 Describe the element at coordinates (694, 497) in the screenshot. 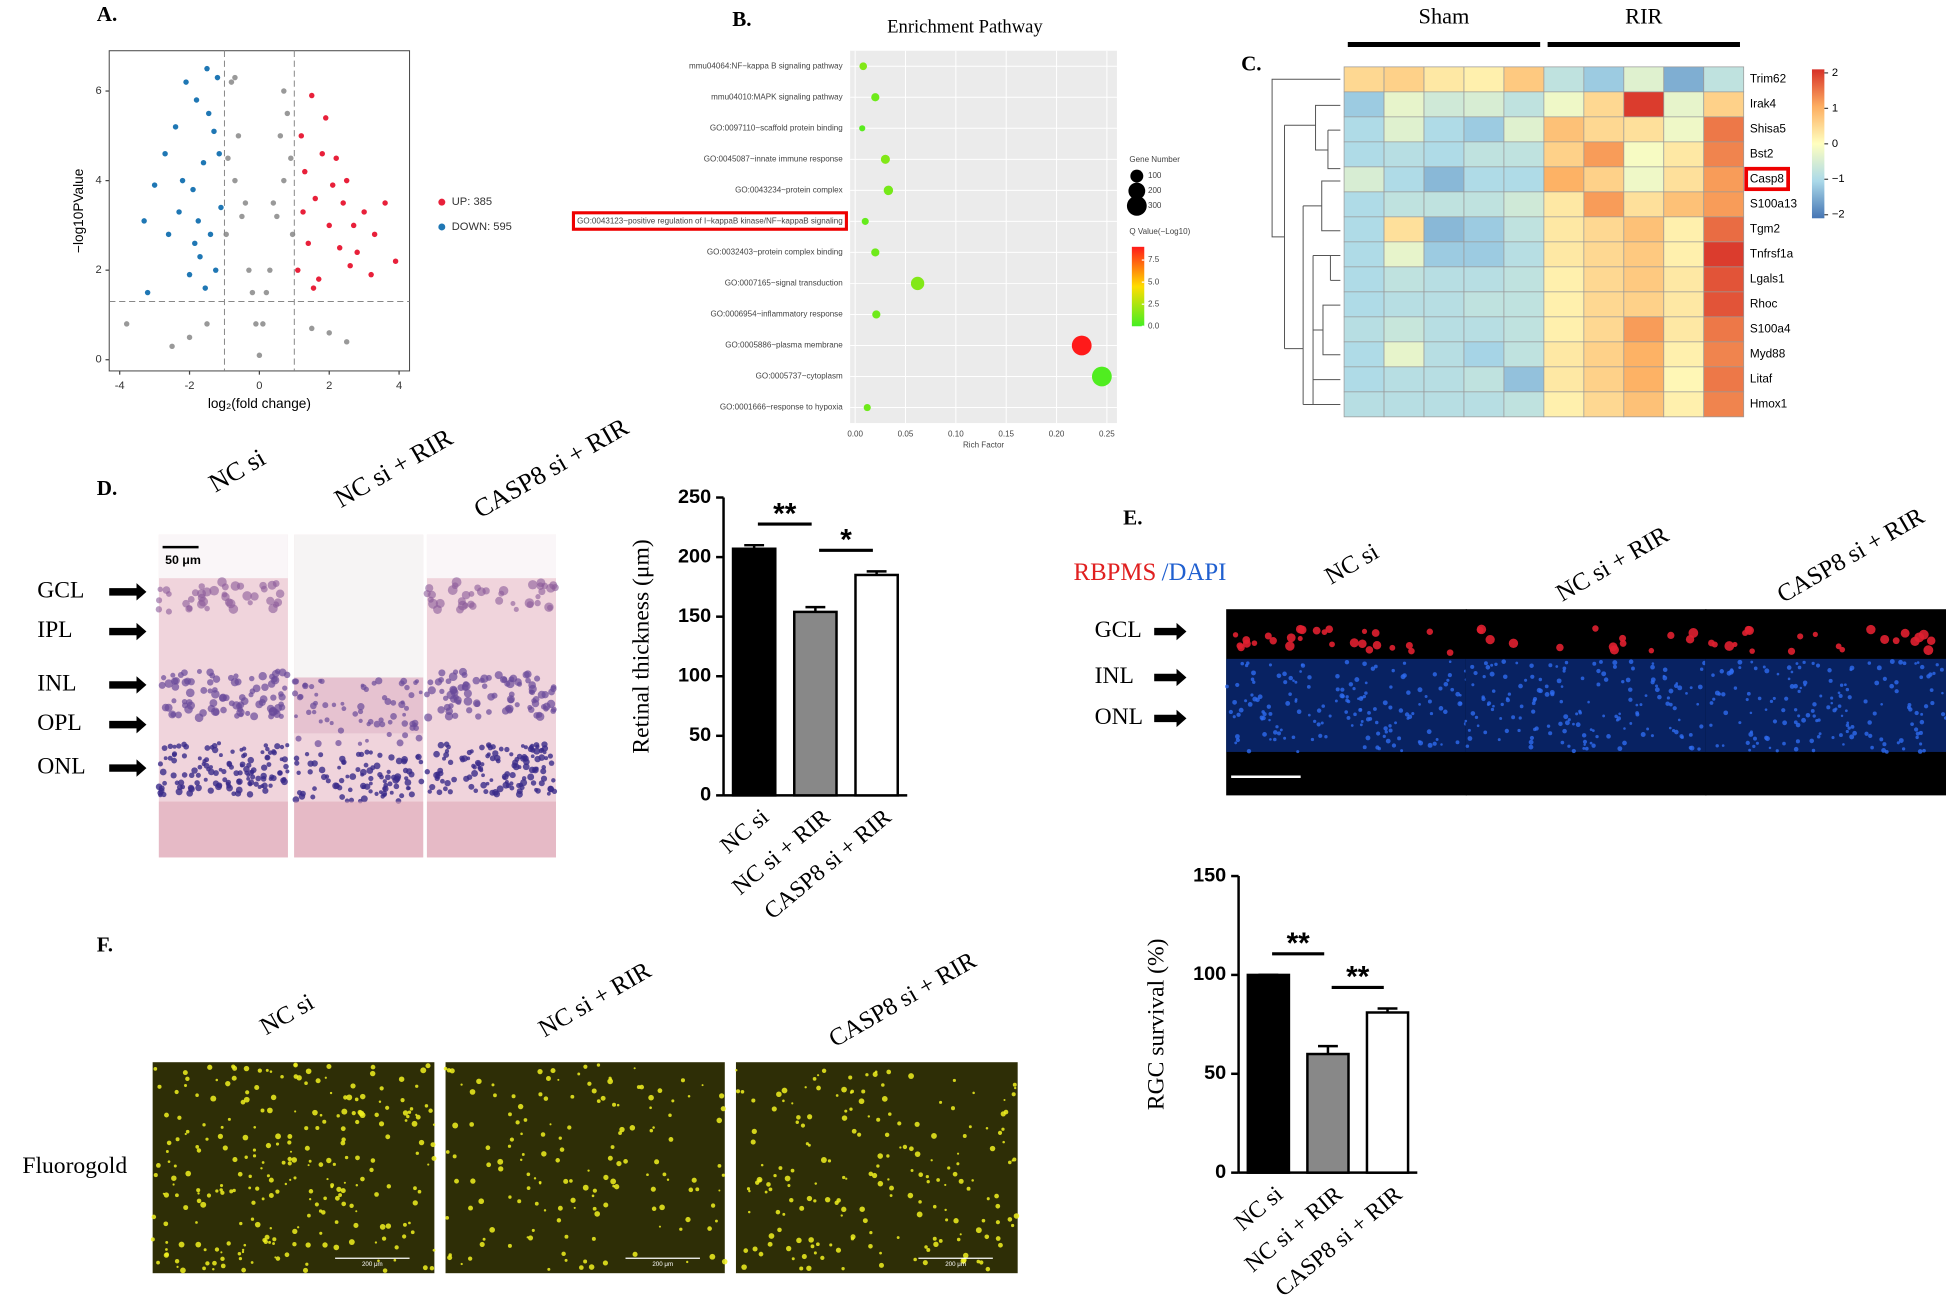

I see `y-tick-label: 250` at that location.